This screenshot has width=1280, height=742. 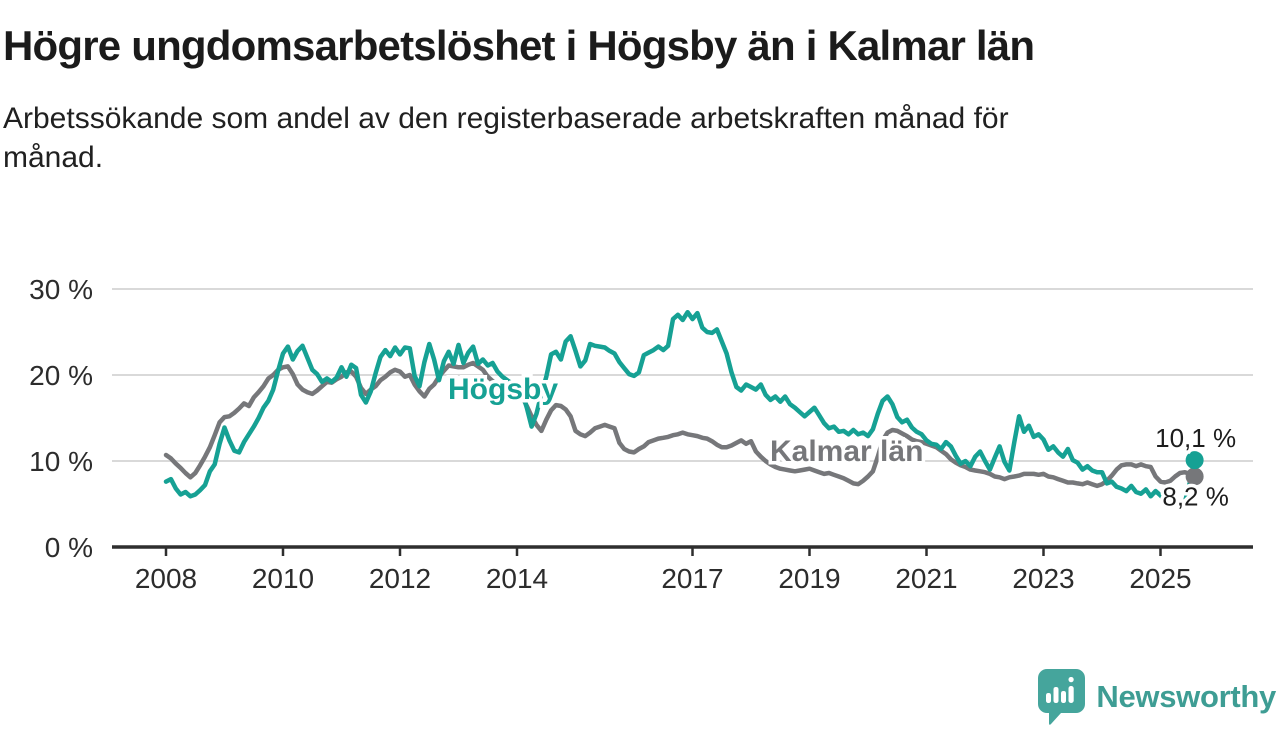 What do you see at coordinates (809, 578) in the screenshot?
I see `x-axis-tick-label: 2019` at bounding box center [809, 578].